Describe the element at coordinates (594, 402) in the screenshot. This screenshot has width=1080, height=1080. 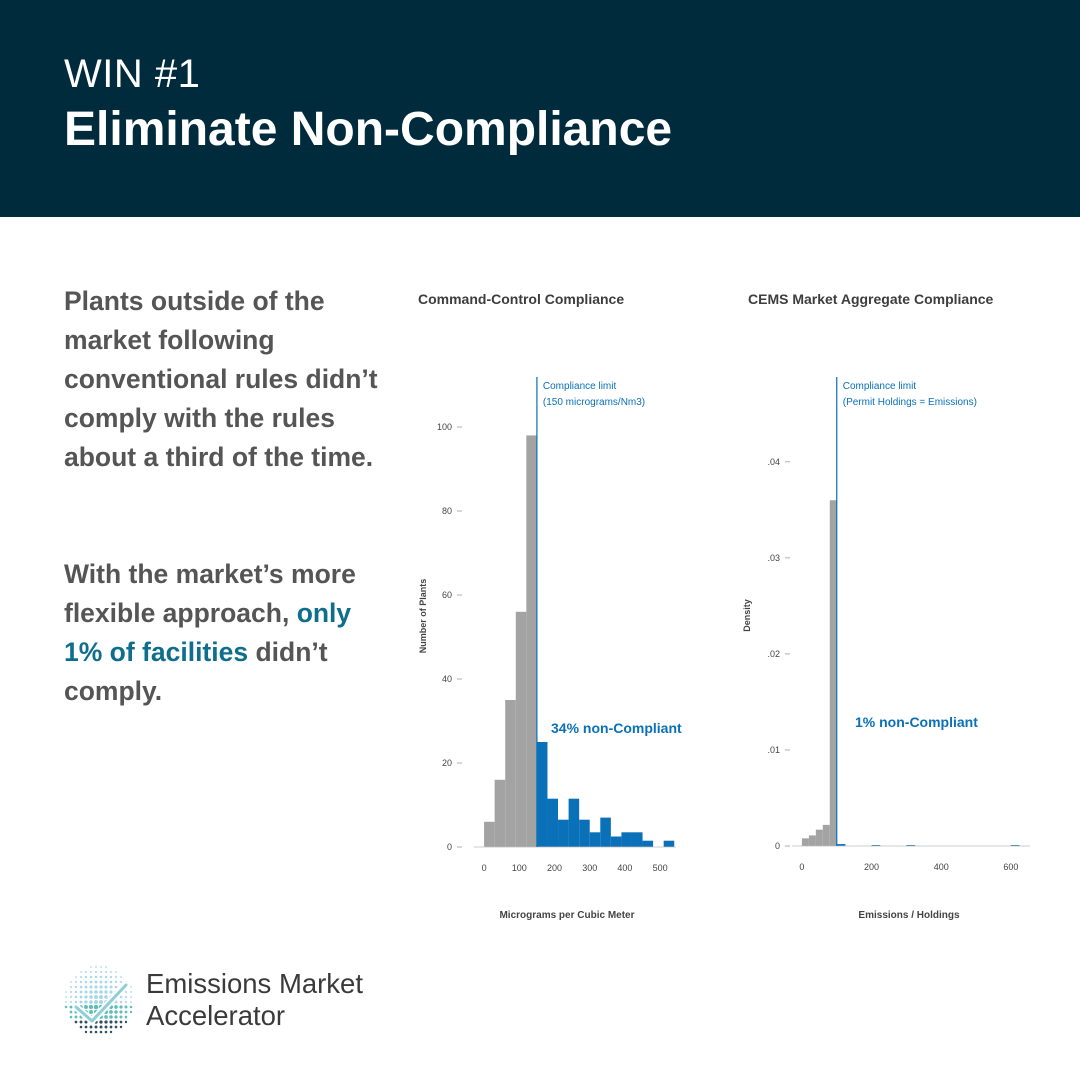
I see `compliance-limit-sublabel: (150 micrograms/Nm3)` at that location.